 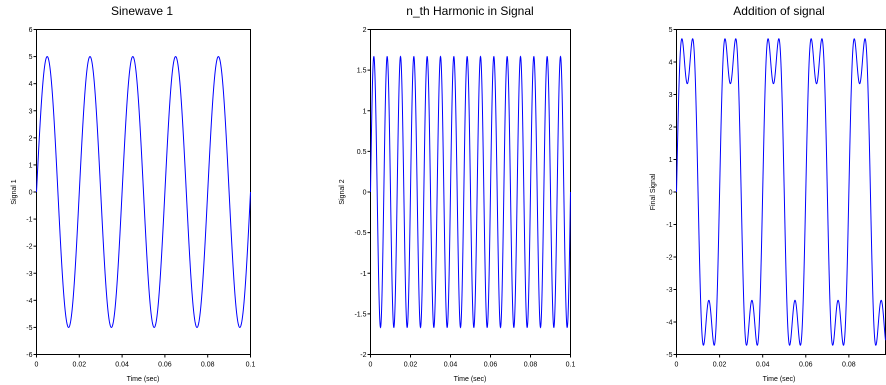 I want to click on y-axis-ticks: -5 -4 -3 -2 -1 0 1 2 3 4 5, so click(x=671, y=193).